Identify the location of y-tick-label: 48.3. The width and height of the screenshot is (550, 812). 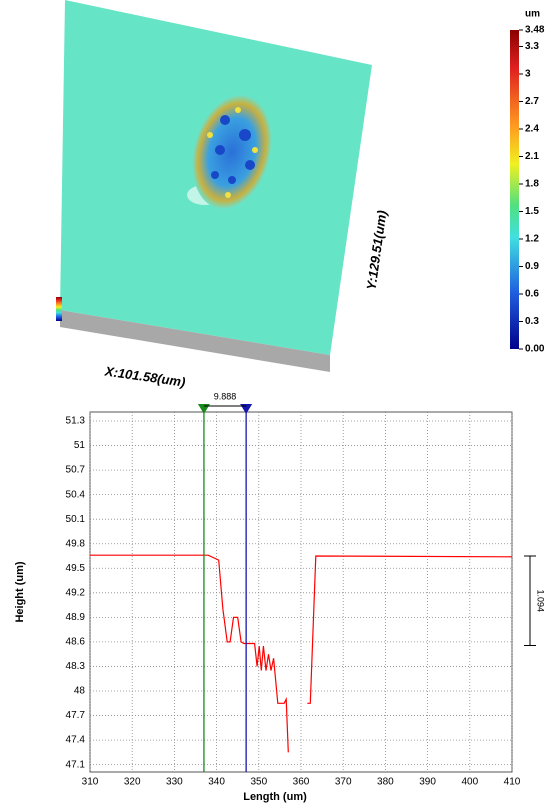
(76, 666).